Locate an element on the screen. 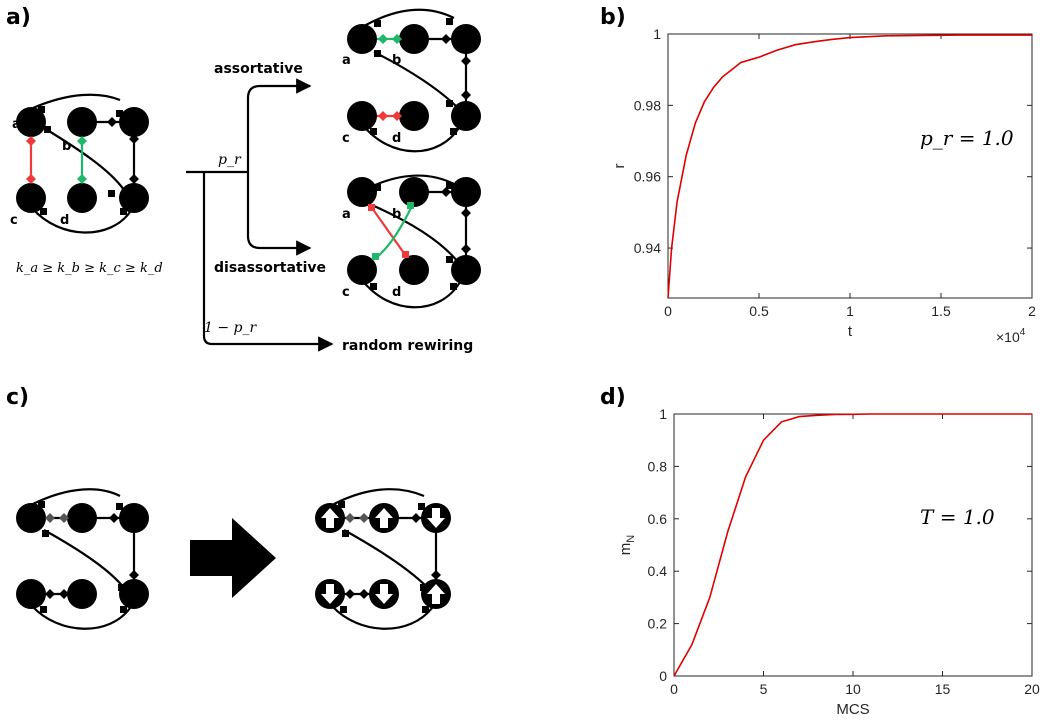  x-tick-label: 1 is located at coordinates (850, 311).